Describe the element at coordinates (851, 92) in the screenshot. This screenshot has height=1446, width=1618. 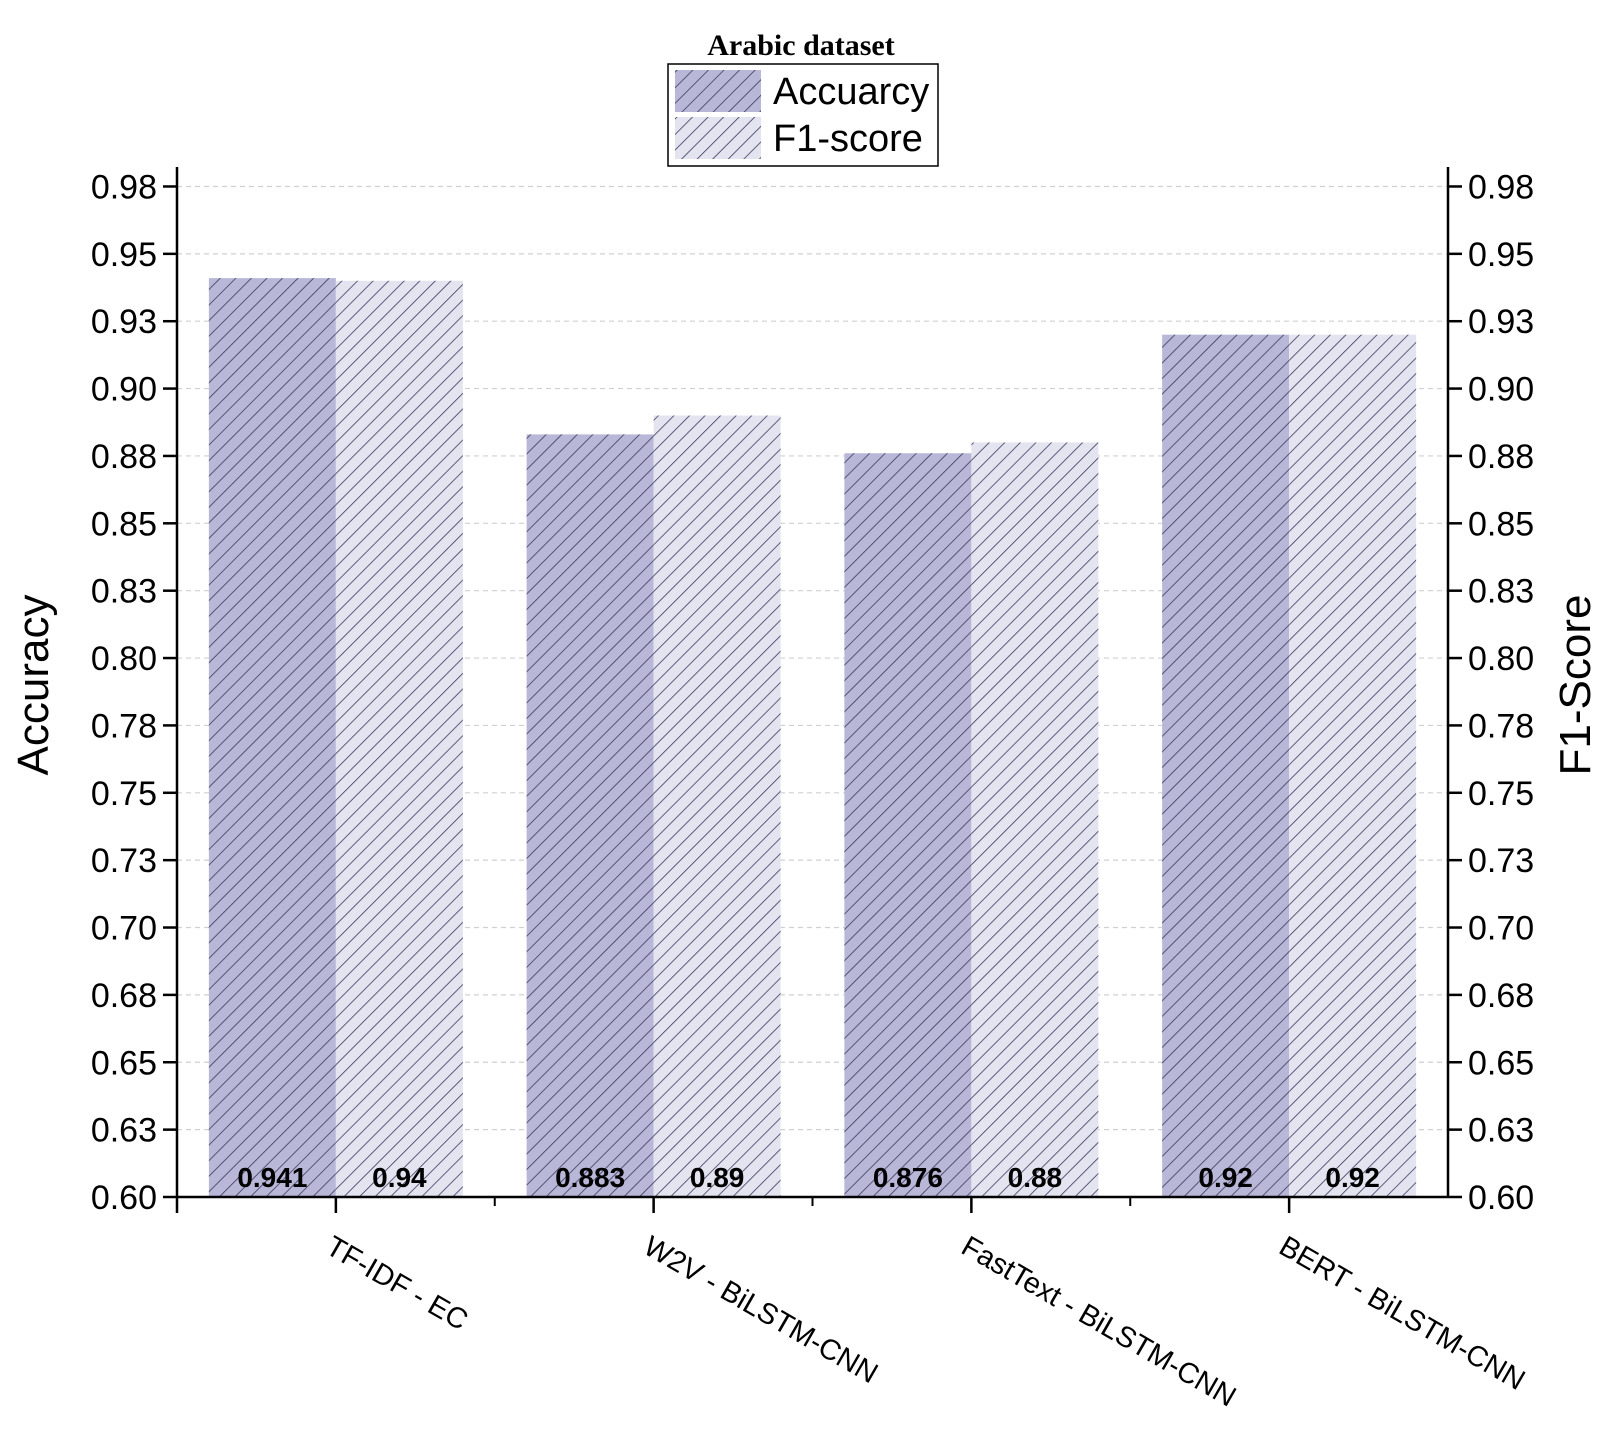
I see `legend-label: Accuarcy` at that location.